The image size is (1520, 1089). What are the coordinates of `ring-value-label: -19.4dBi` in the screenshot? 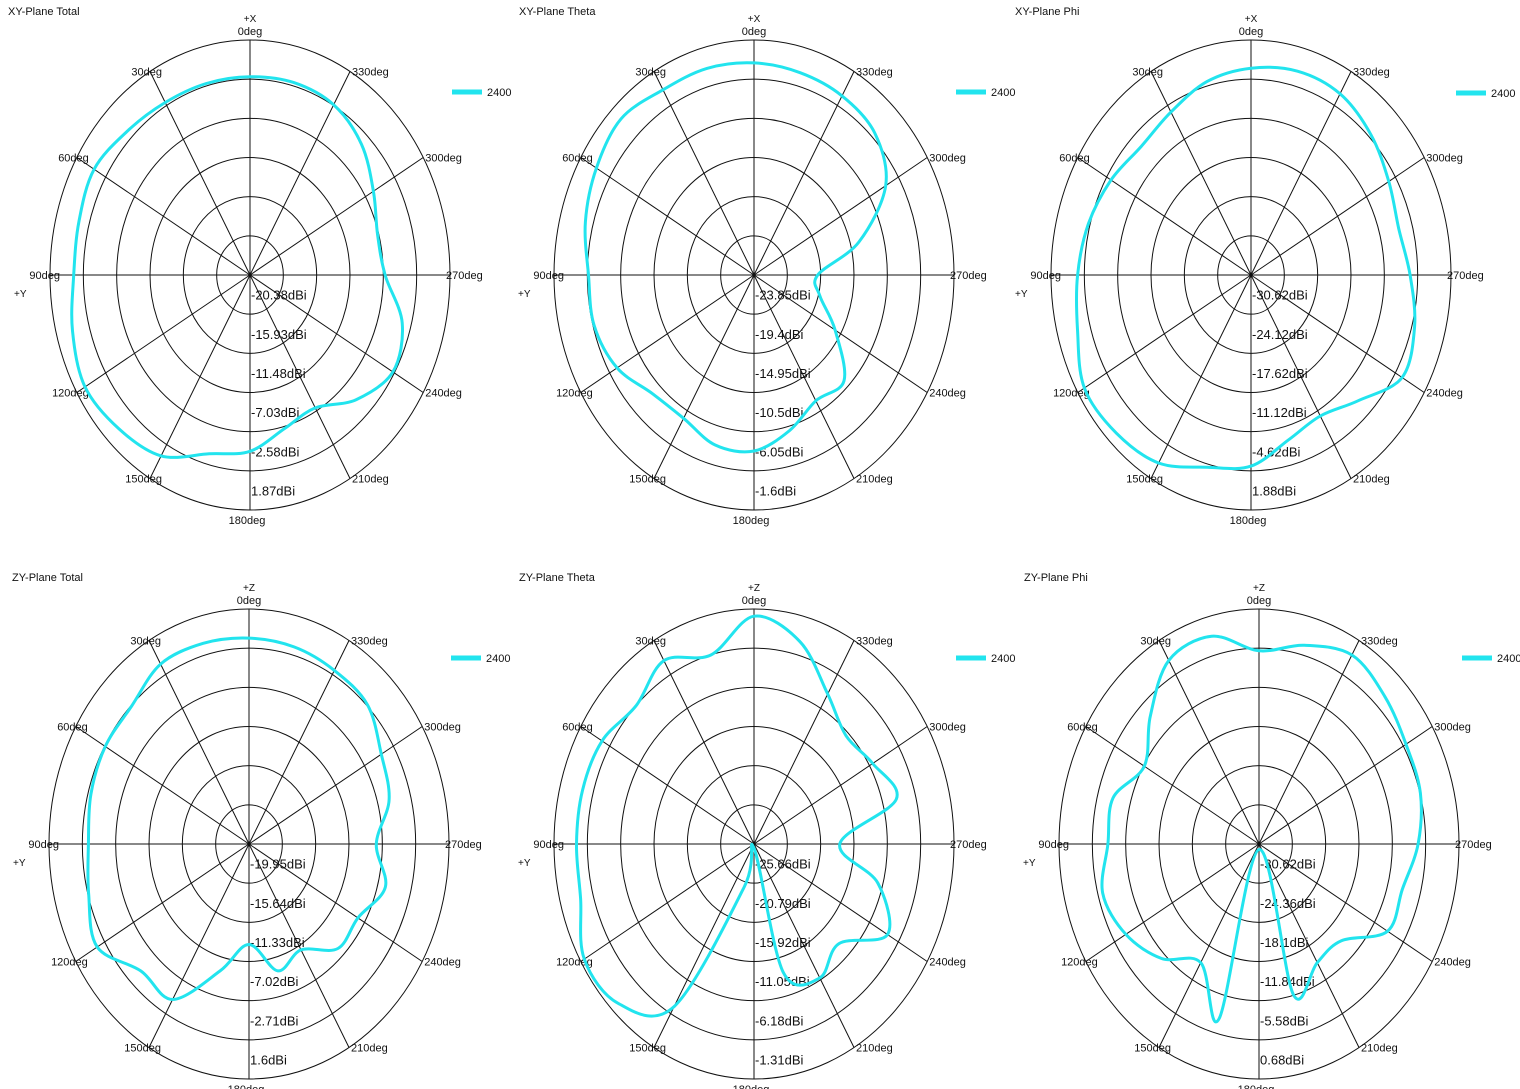 It's located at (779, 334).